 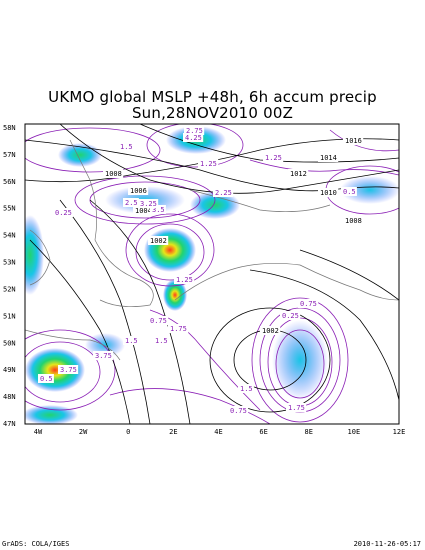 What do you see at coordinates (173, 432) in the screenshot?
I see `lon-tick-label: 2E` at bounding box center [173, 432].